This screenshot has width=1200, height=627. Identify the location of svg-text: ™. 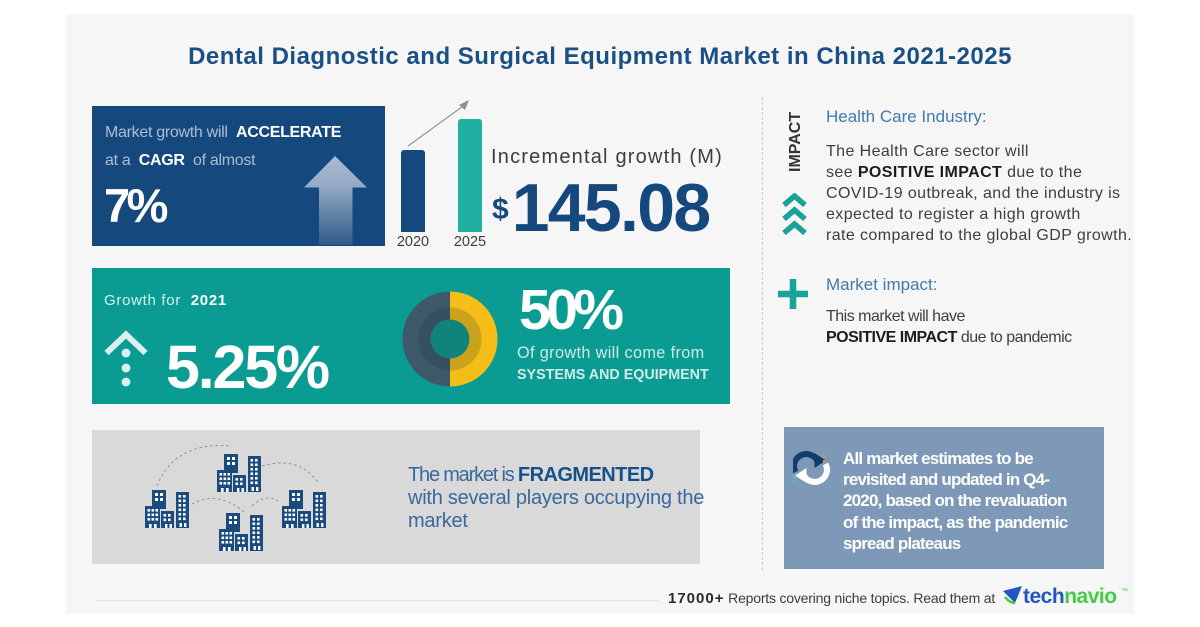
(1124, 591).